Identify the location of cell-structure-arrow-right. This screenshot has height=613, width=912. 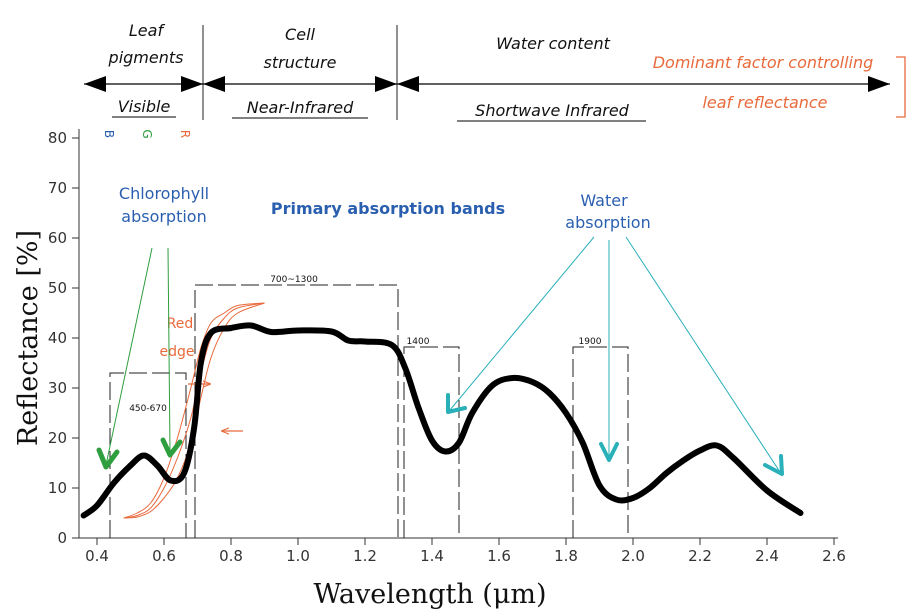
(386, 84).